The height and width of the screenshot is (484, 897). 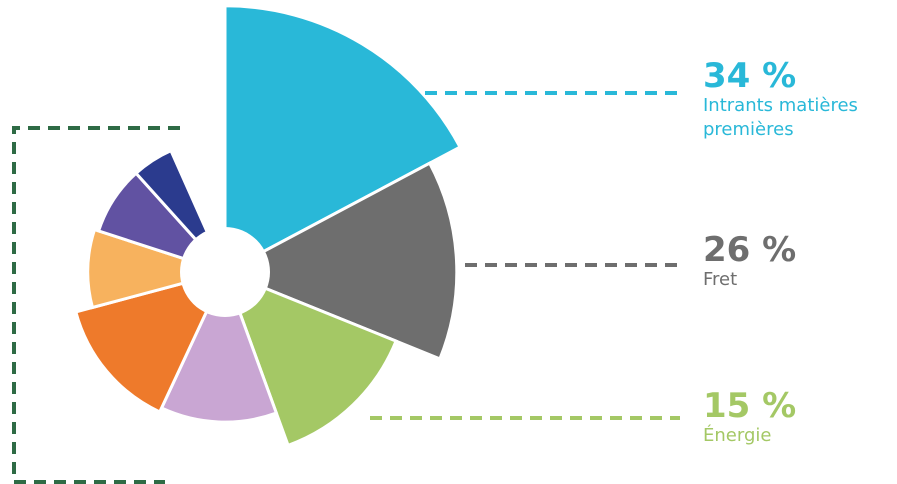 I want to click on segment-label: 26 % Fret, so click(x=798, y=262).